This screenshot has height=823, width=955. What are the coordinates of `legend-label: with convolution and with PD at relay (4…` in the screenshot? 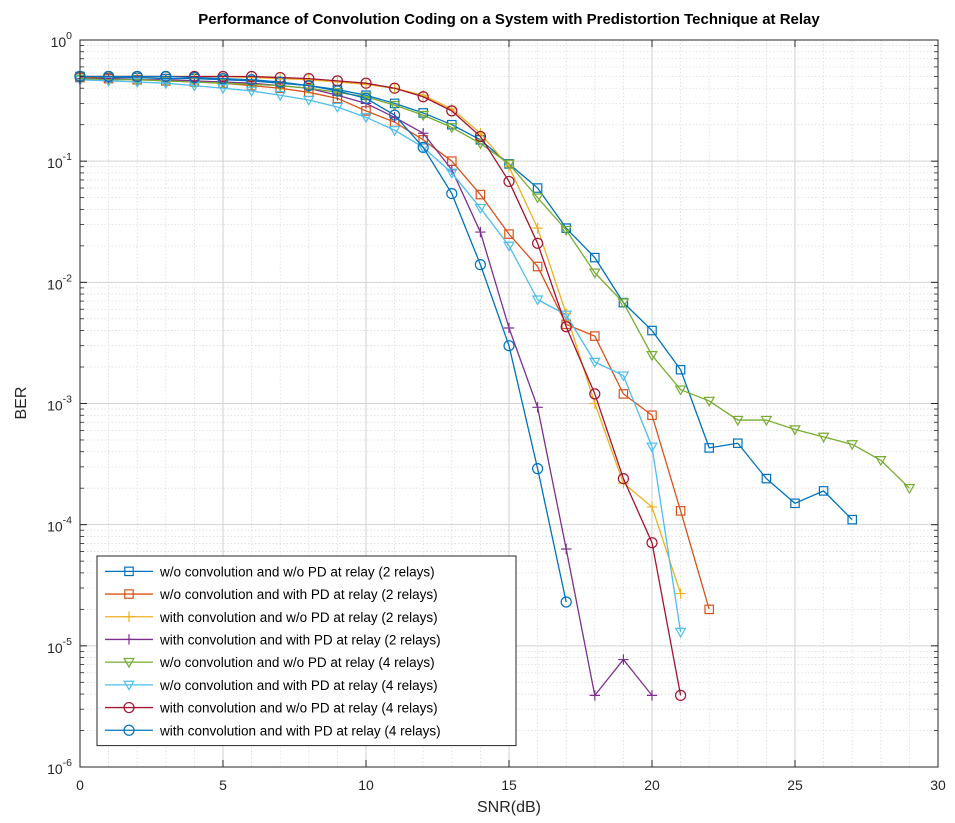 It's located at (300, 730).